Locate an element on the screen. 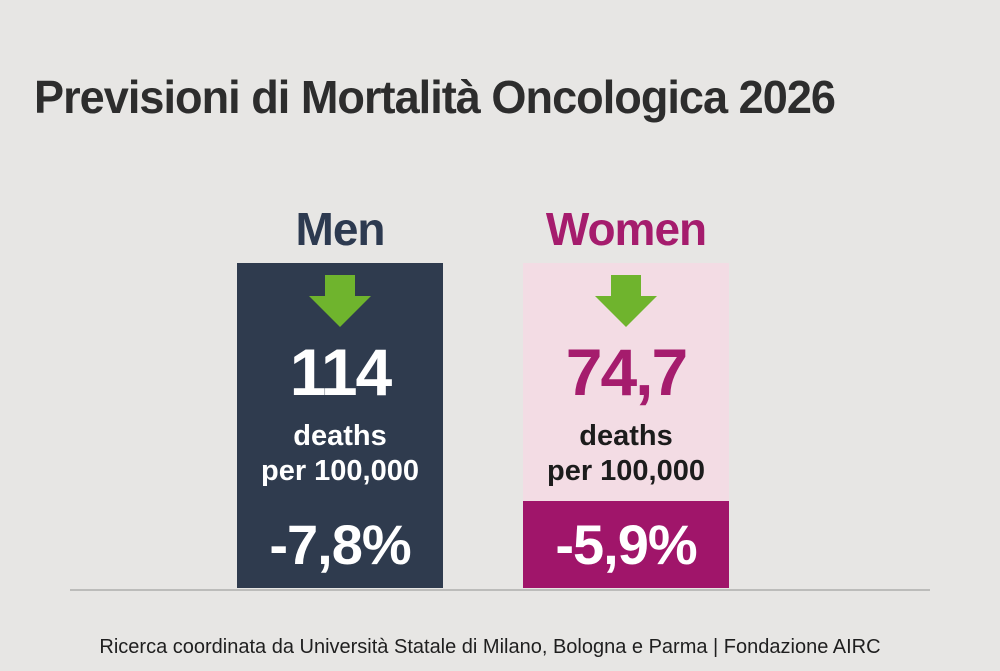 This screenshot has height=671, width=1000. women-unit-label-line1: deaths is located at coordinates (626, 436).